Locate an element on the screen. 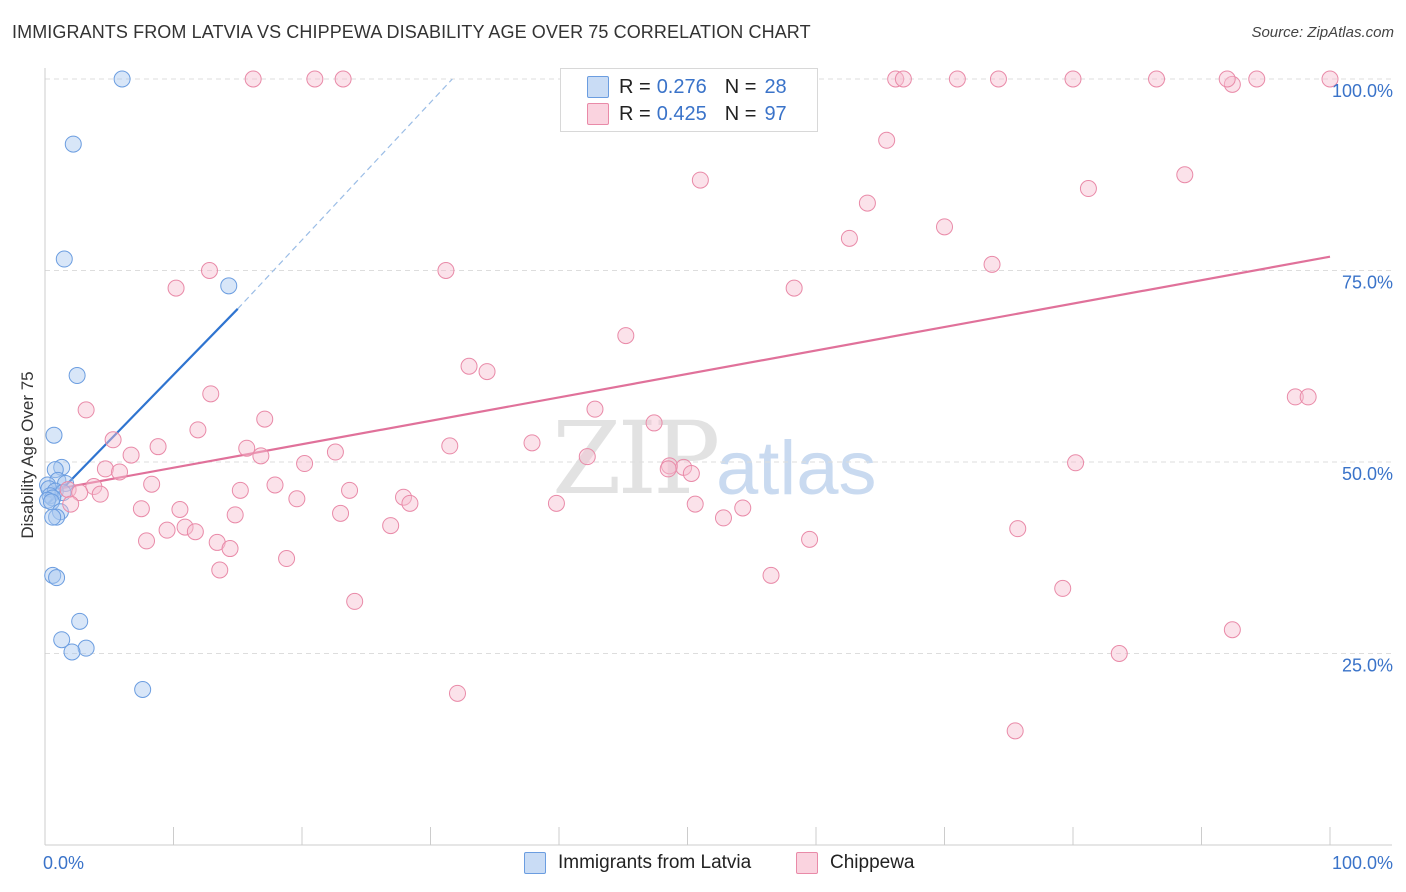 The height and width of the screenshot is (892, 1406). y-axis-label: Disability Age Over 75 is located at coordinates (27, 455).